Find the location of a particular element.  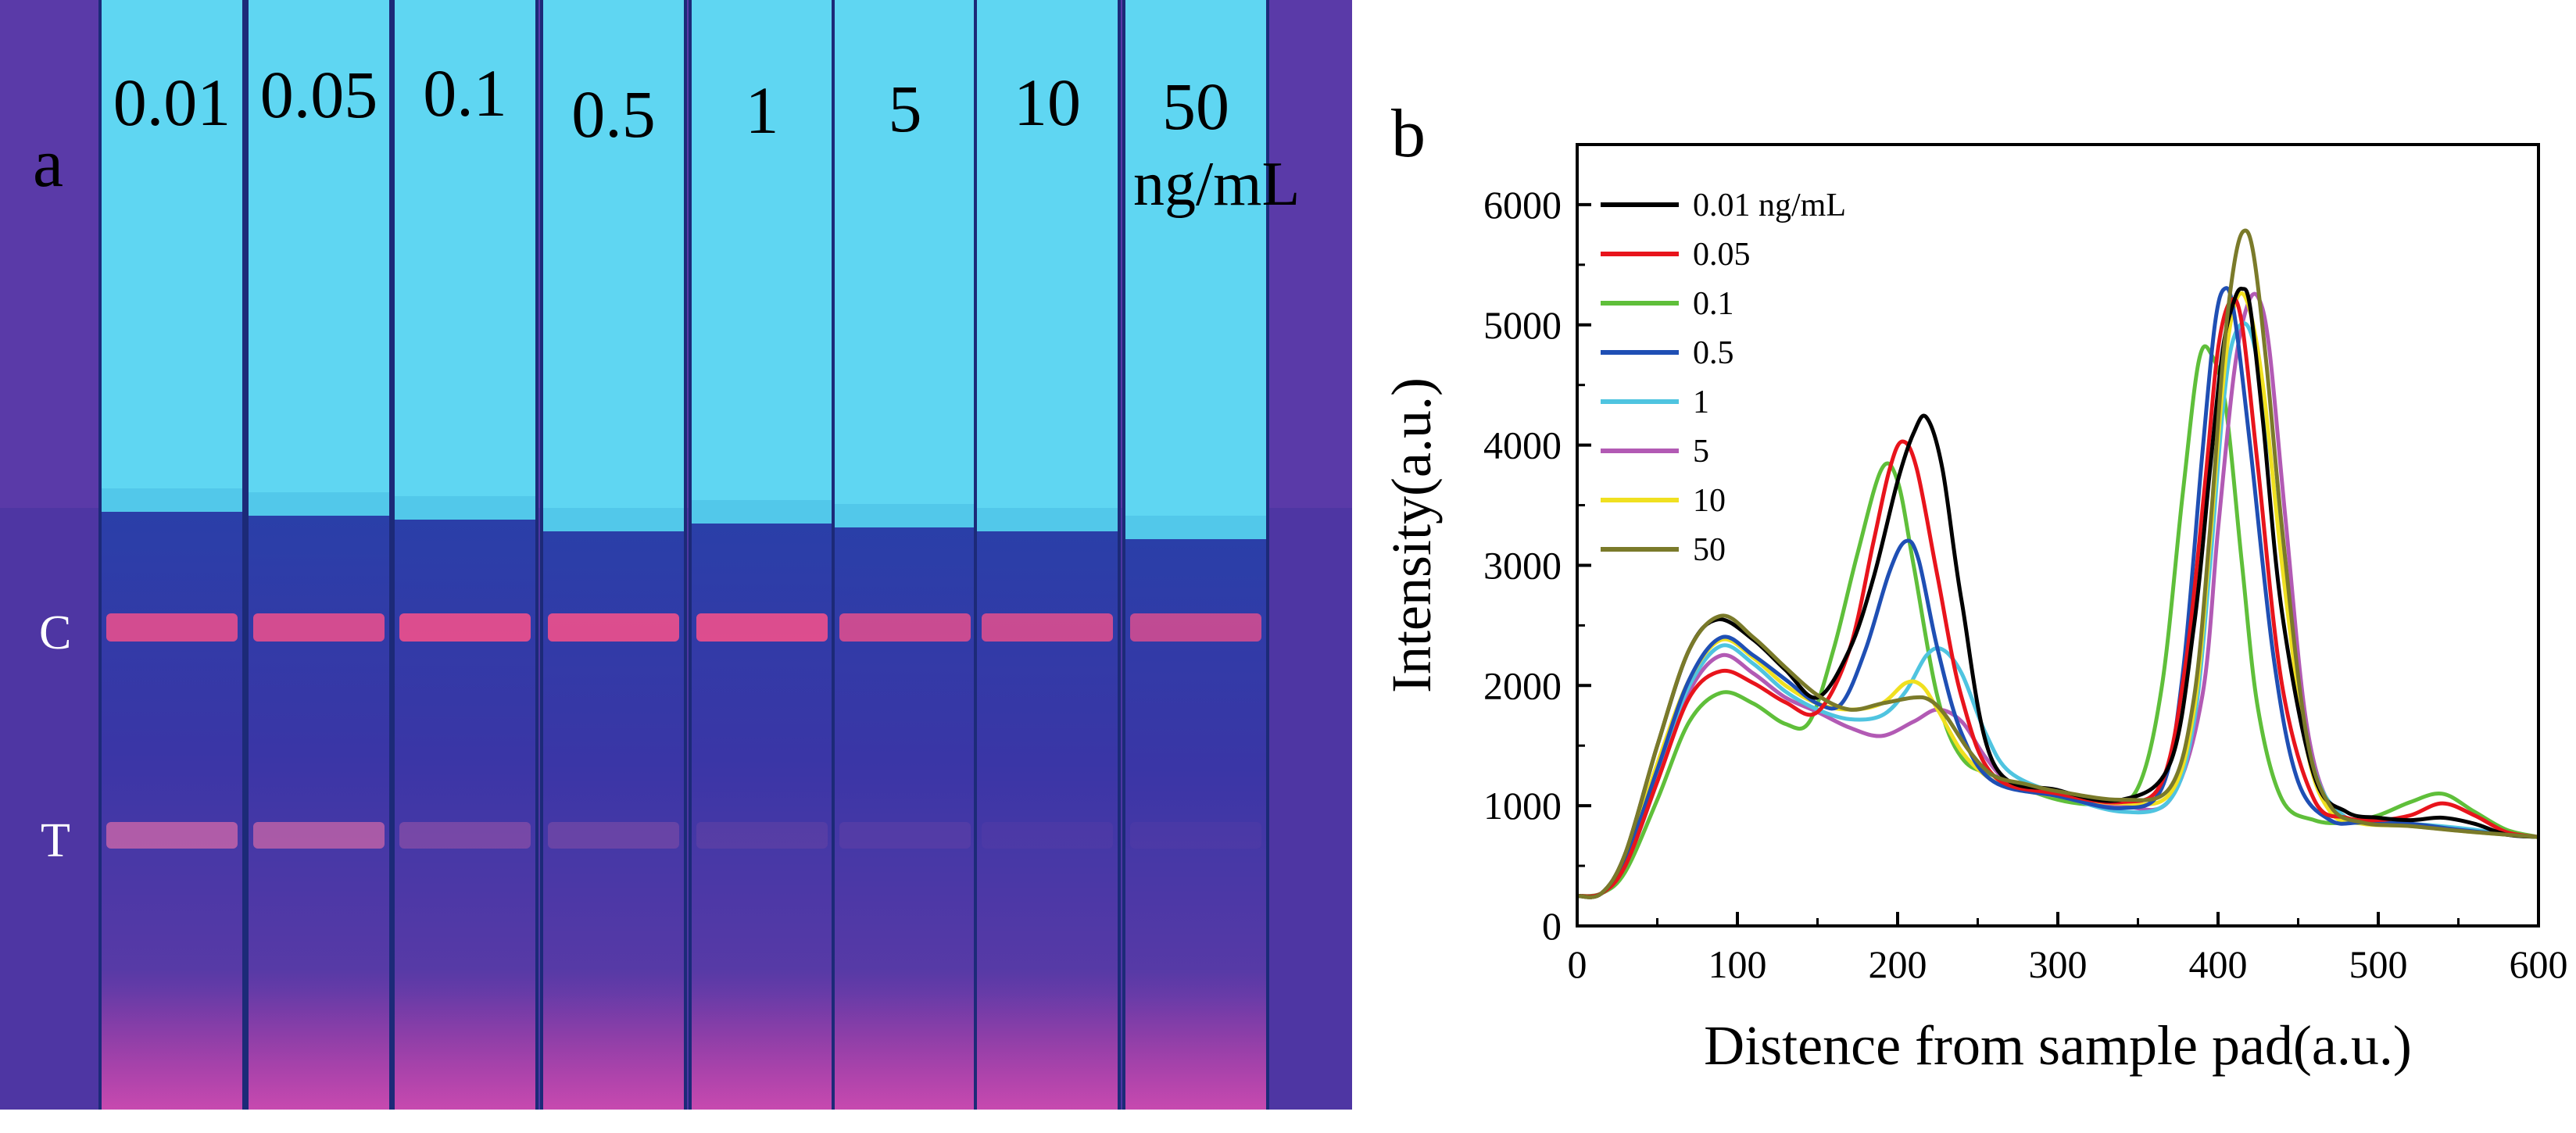

panel-b-label: b is located at coordinates (1408, 134).